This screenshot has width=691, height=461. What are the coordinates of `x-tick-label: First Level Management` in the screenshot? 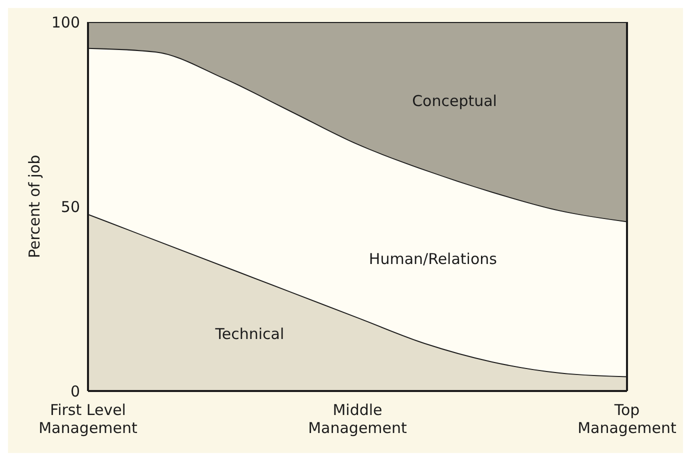 It's located at (88, 419).